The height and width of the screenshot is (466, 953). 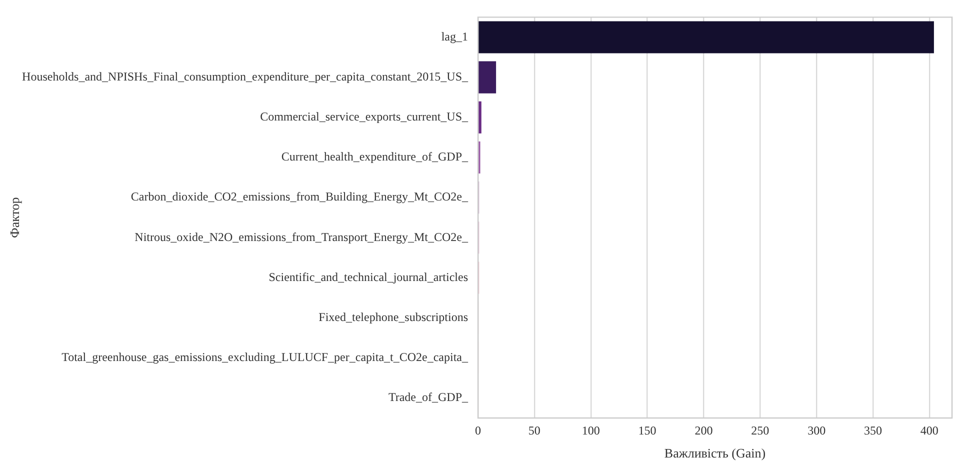 I want to click on x-axis-title: Важливість (Gain), so click(x=715, y=453).